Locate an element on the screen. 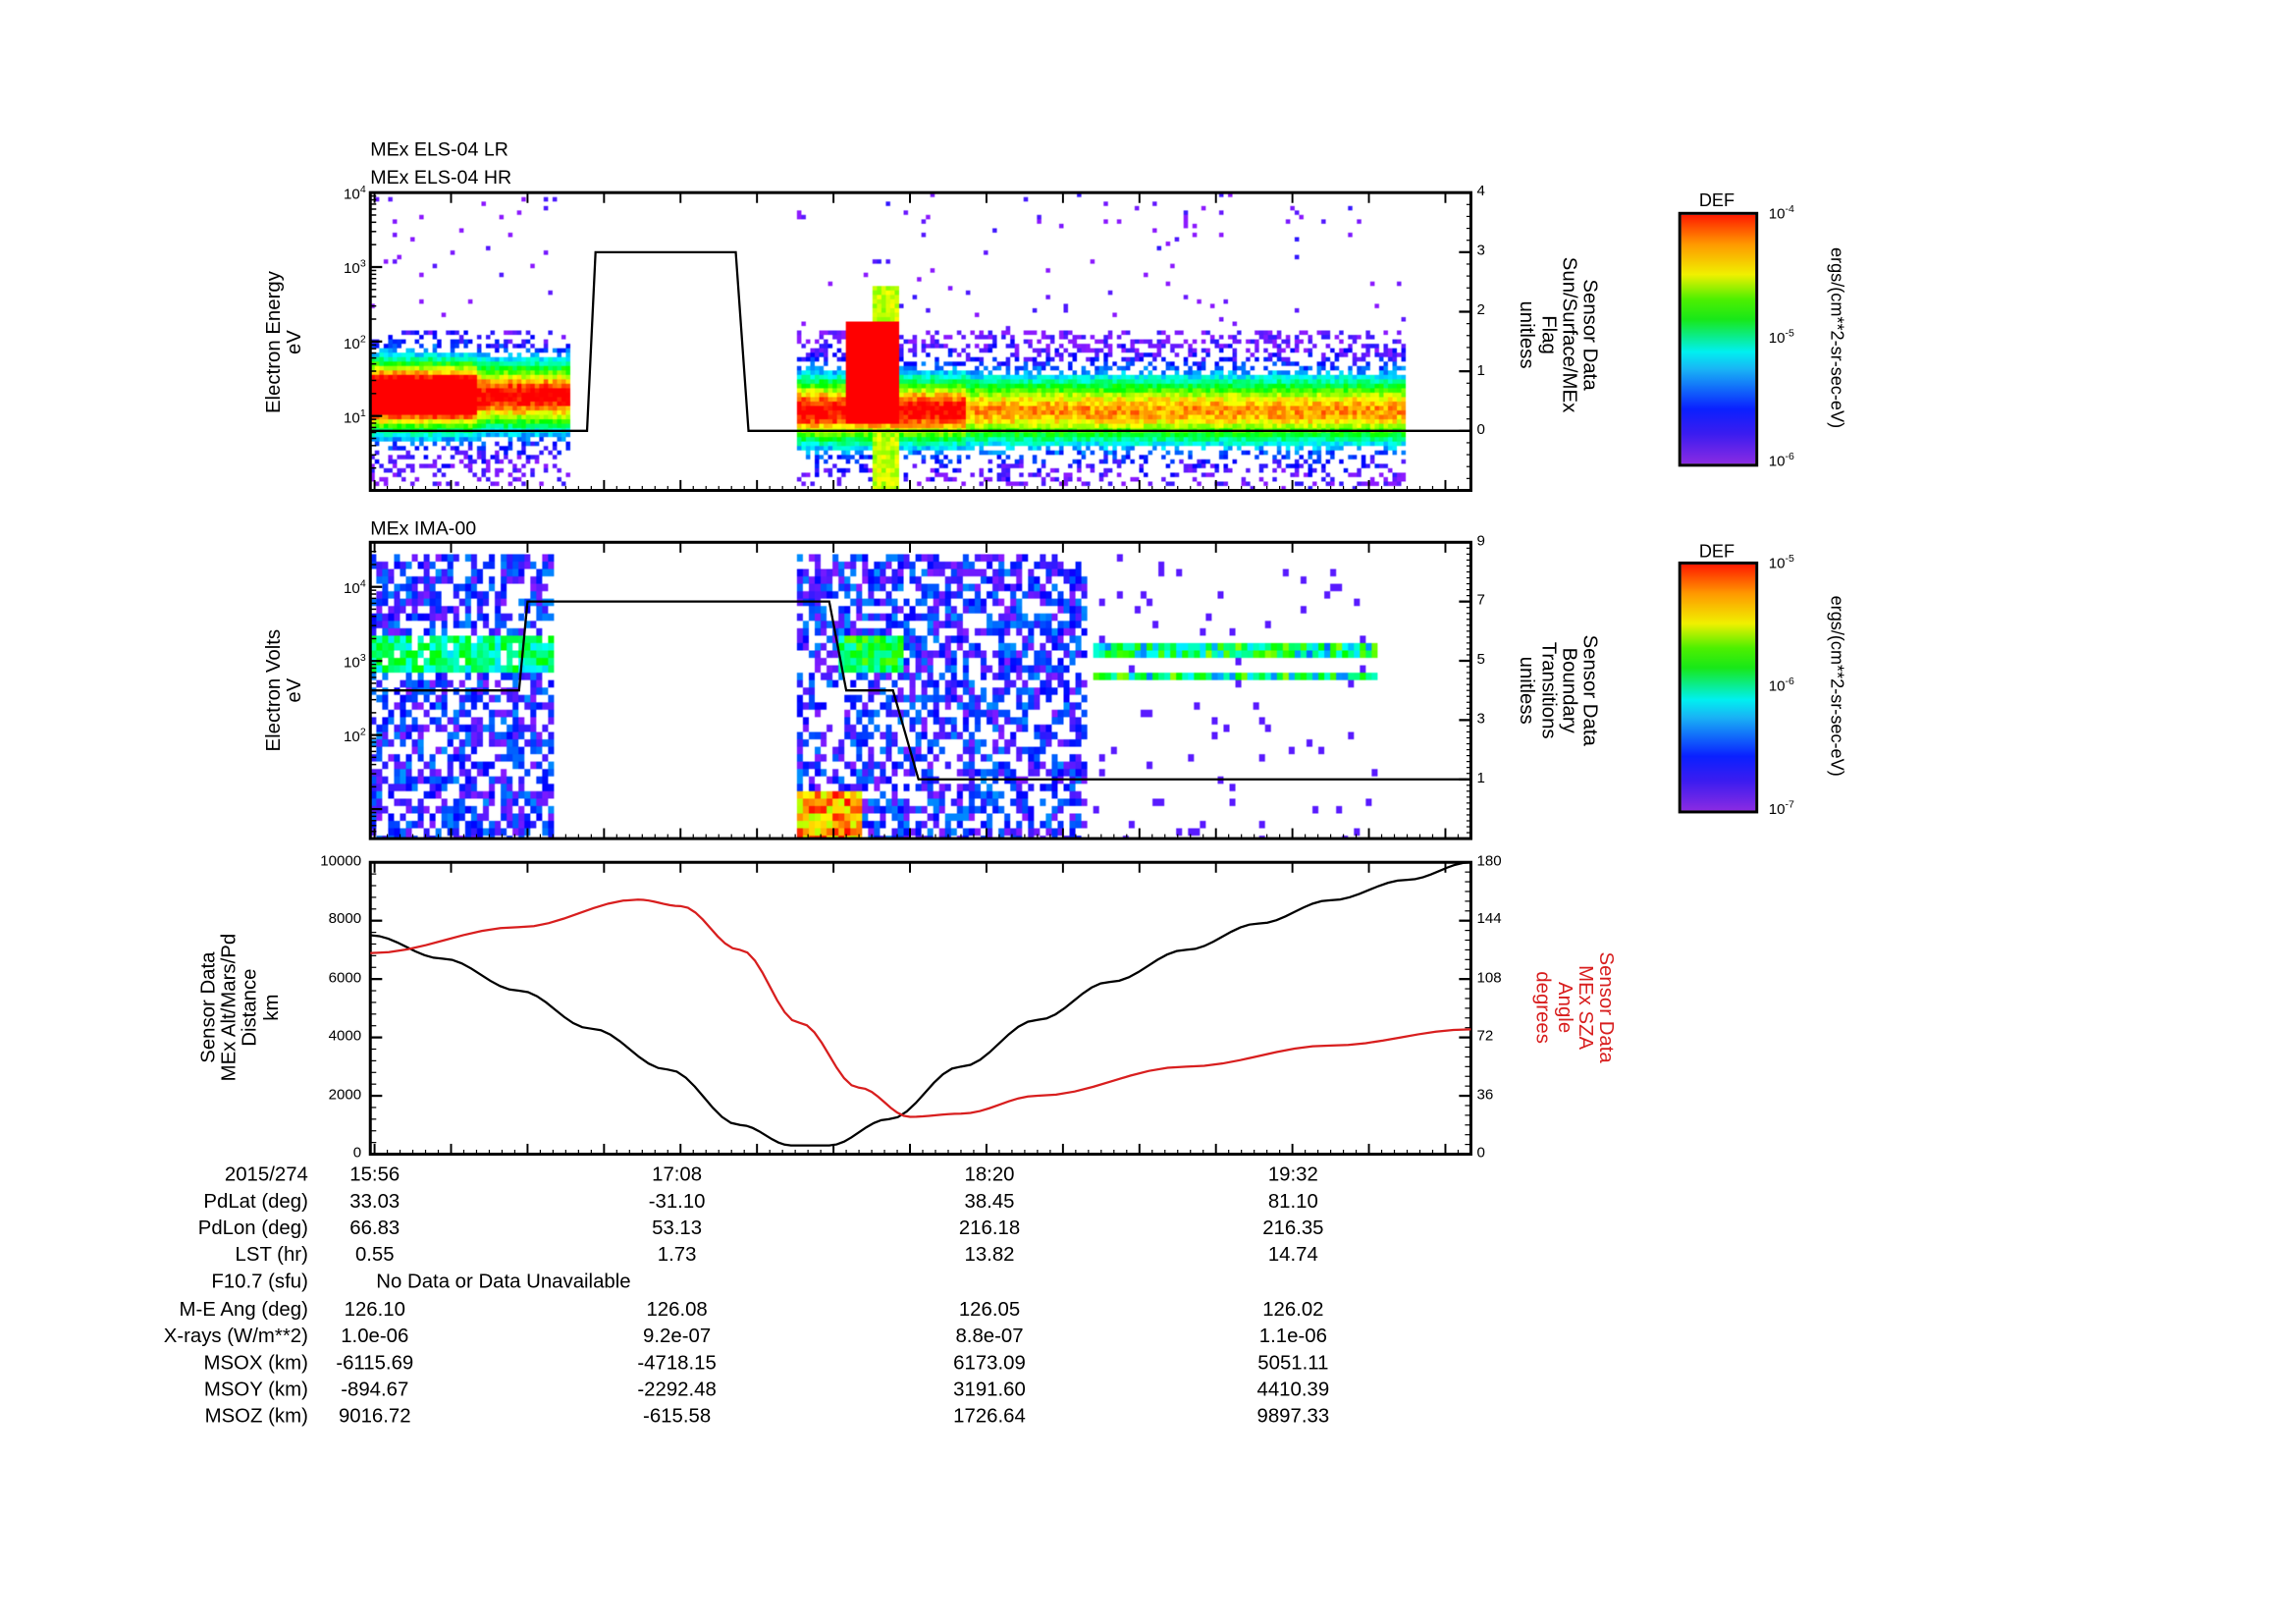 This screenshot has height=1623, width=2296. colorbar2-tick: 10⁻⁶ is located at coordinates (1781, 686).